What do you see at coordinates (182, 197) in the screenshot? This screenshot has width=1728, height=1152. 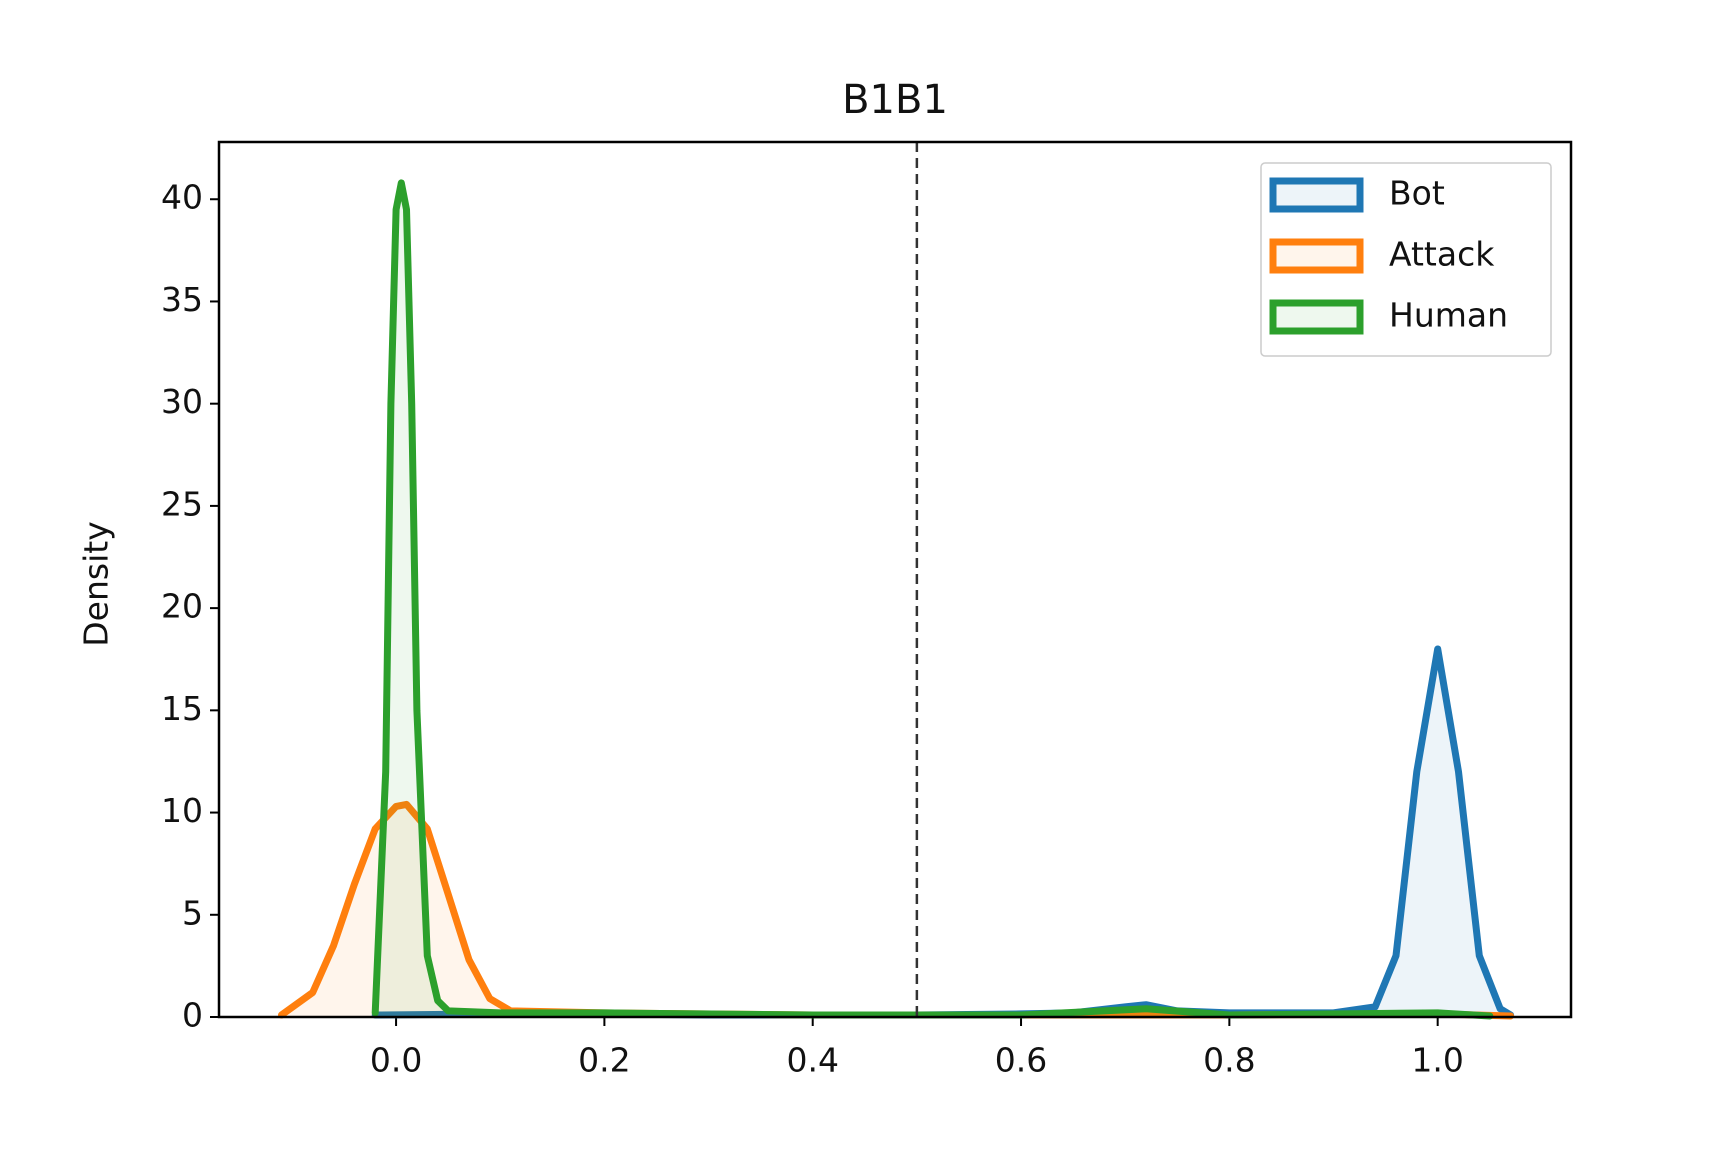 I see `y-tick-label: 40` at bounding box center [182, 197].